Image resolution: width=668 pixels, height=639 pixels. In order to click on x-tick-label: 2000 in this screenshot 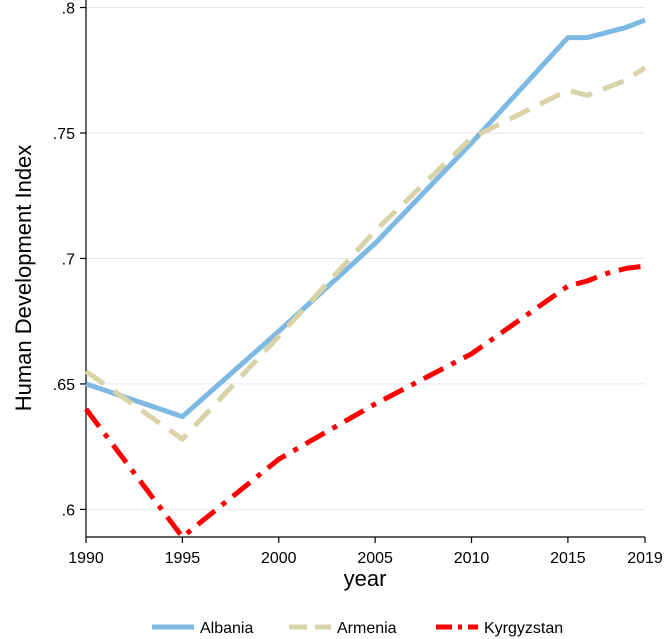, I will do `click(279, 558)`.